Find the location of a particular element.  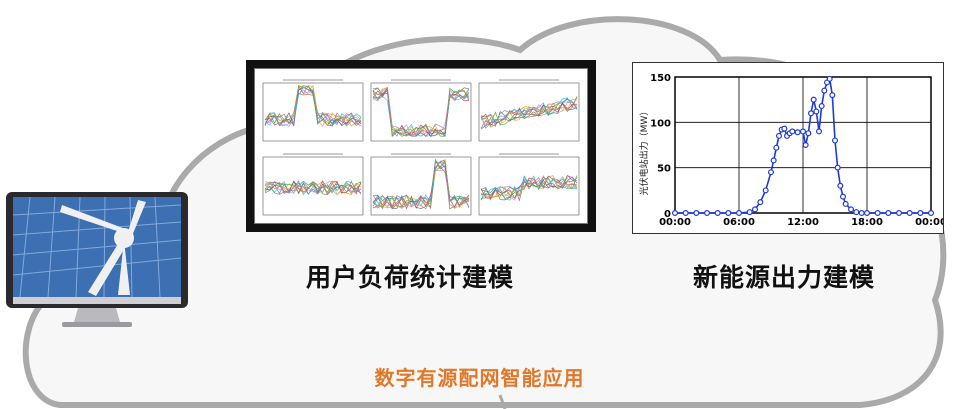

y-tick-label: 150 is located at coordinates (660, 78).